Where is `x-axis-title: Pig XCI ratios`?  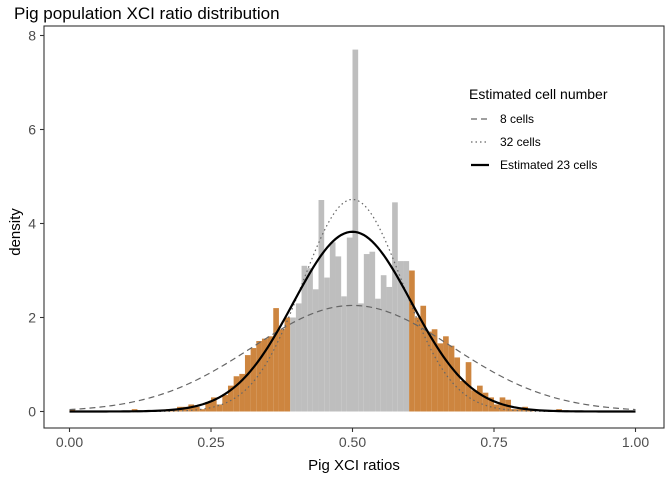 x-axis-title: Pig XCI ratios is located at coordinates (354, 465).